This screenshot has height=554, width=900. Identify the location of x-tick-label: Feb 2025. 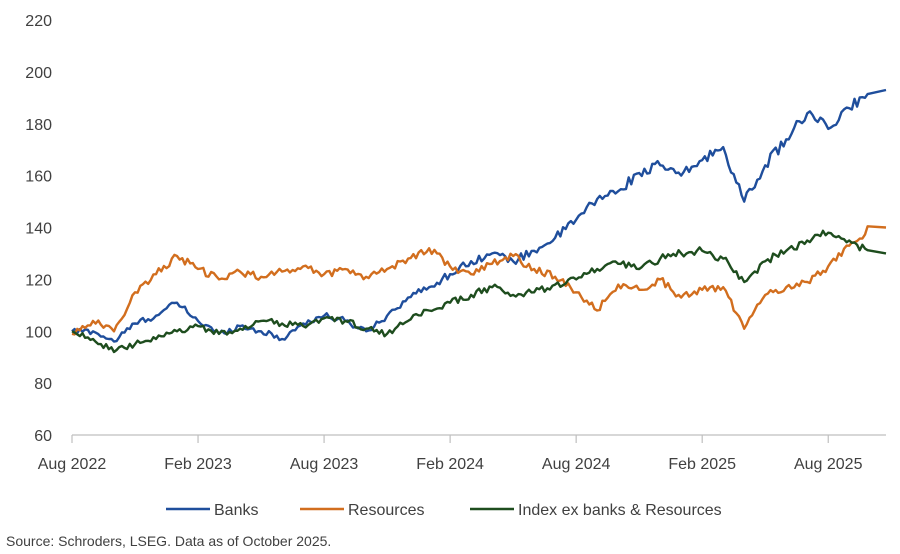
(702, 464).